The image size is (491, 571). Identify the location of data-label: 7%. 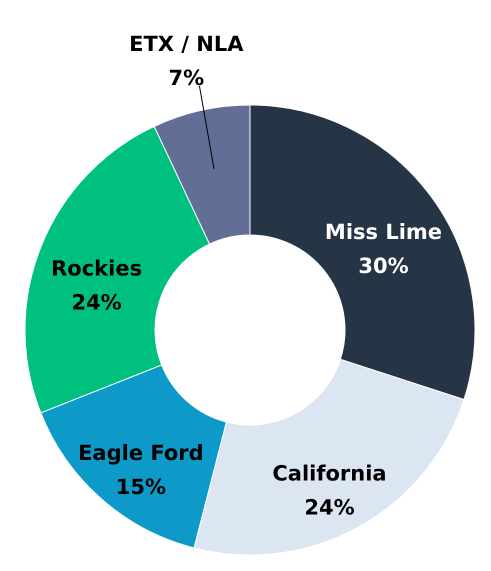
(186, 78).